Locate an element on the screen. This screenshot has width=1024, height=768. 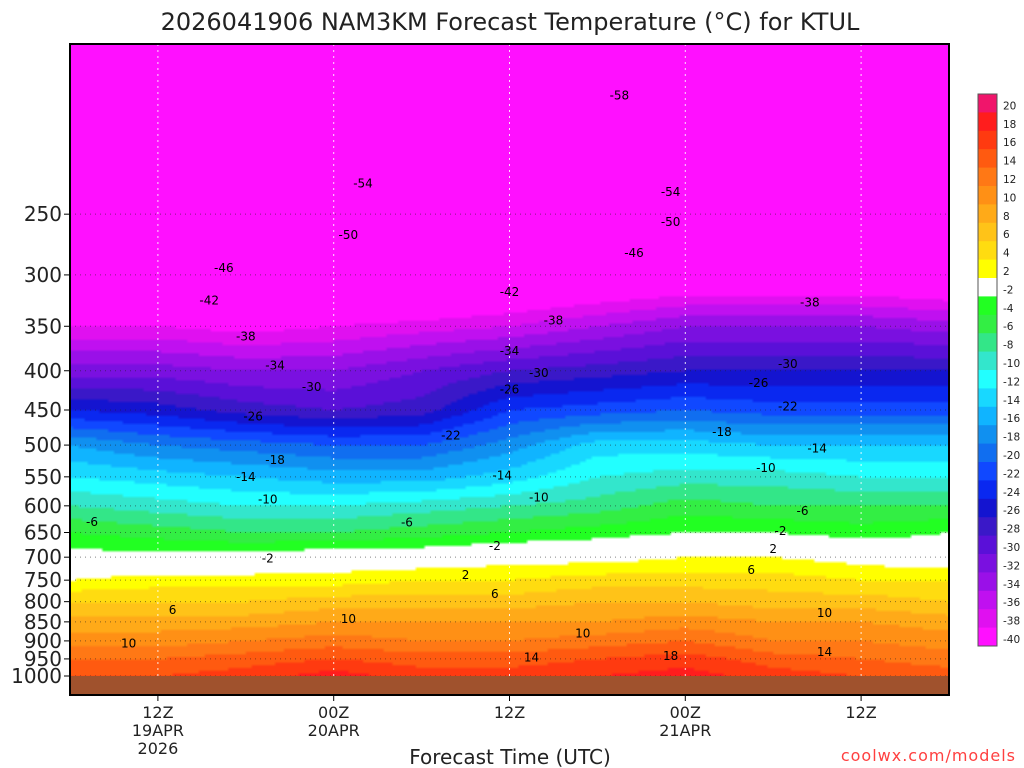
contour-label: -42 is located at coordinates (510, 292).